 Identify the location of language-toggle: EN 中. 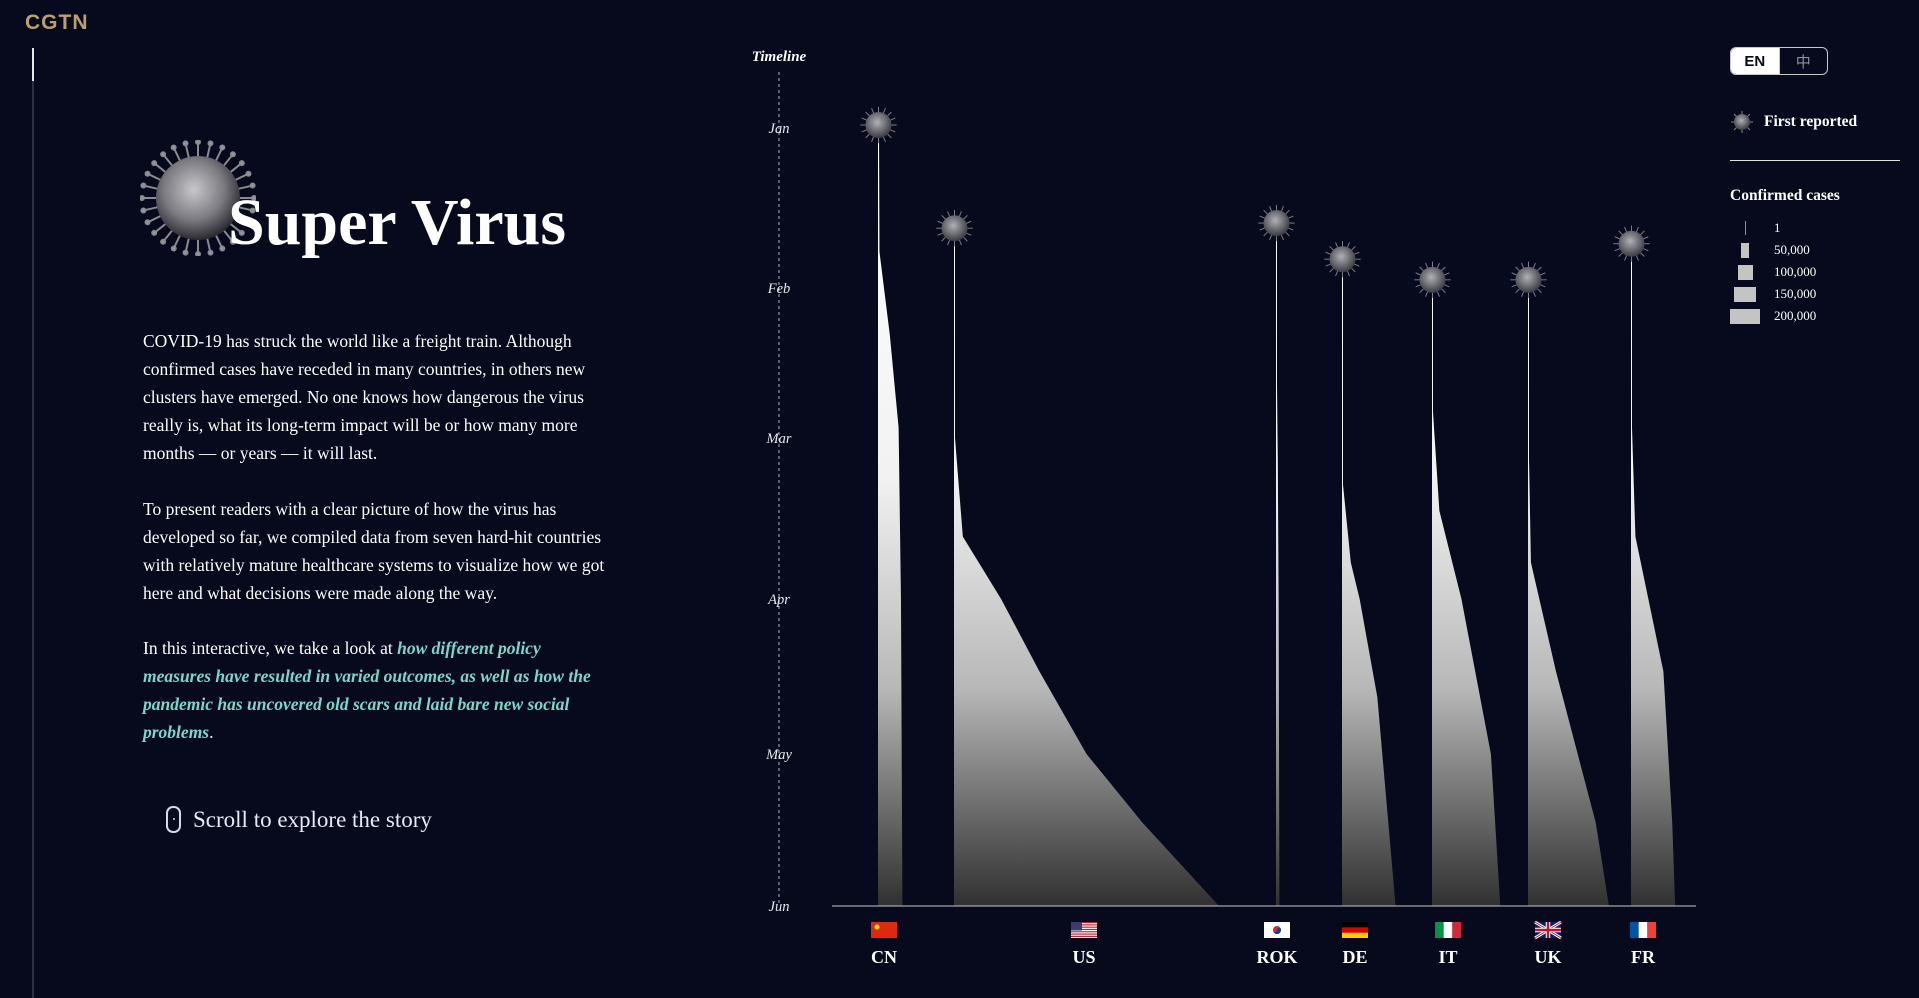
(1779, 61).